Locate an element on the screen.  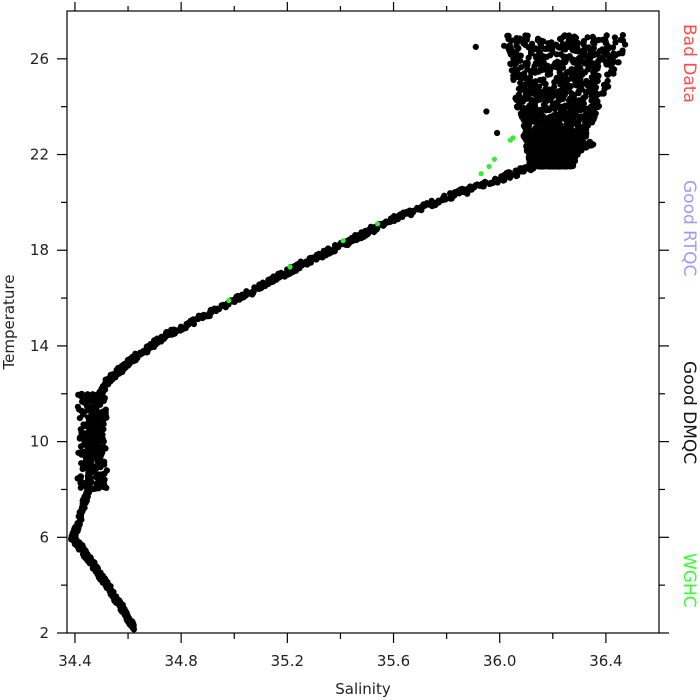
legend-bad-data: Bad Data is located at coordinates (689, 63).